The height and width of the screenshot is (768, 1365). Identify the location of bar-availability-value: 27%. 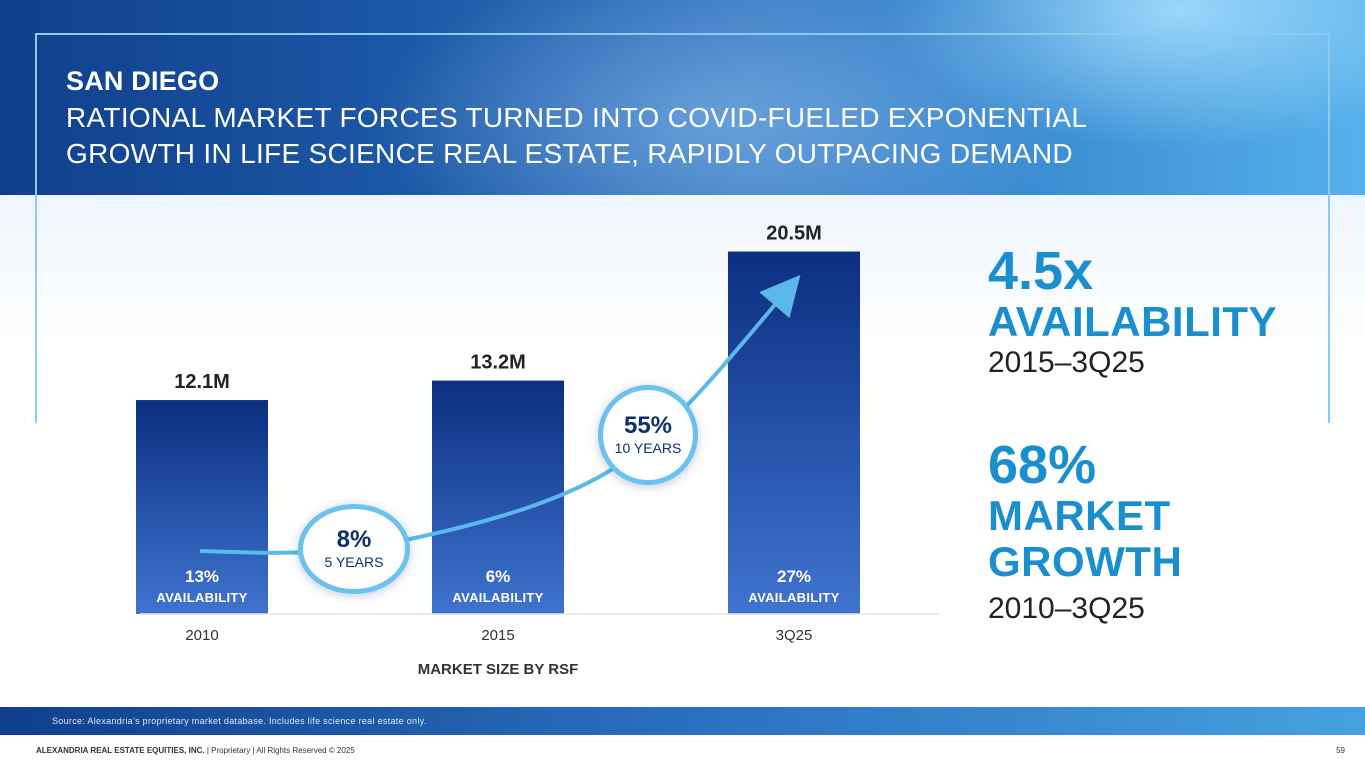
(794, 576).